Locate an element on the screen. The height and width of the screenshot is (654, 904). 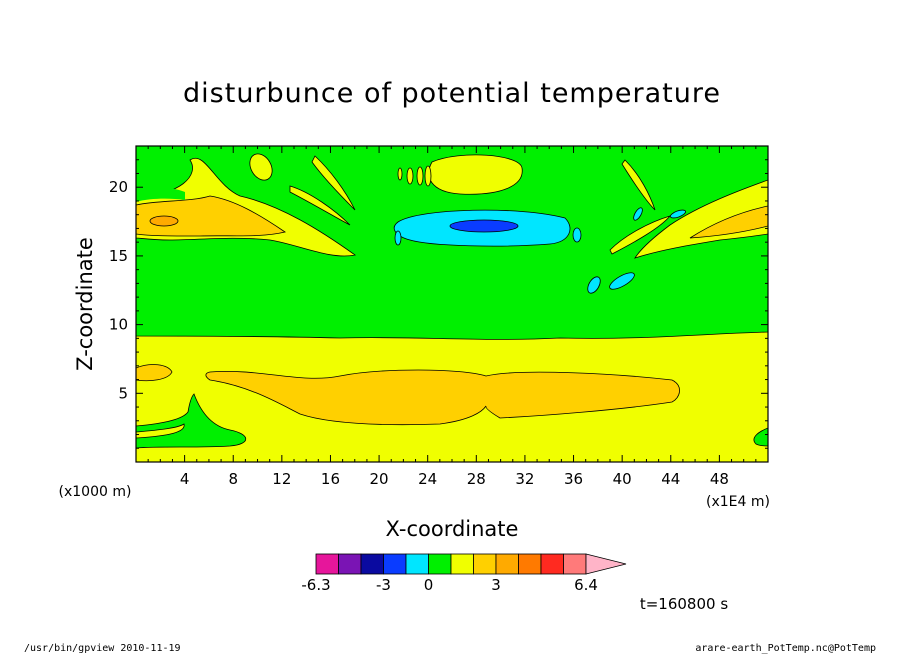
colorbar-label: 6.4 is located at coordinates (586, 585).